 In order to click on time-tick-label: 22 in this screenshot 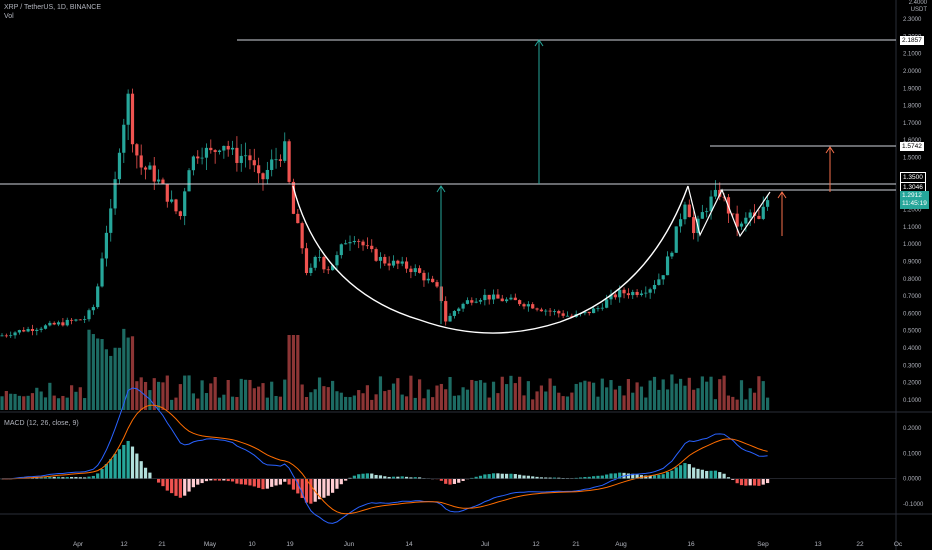, I will do `click(860, 544)`.